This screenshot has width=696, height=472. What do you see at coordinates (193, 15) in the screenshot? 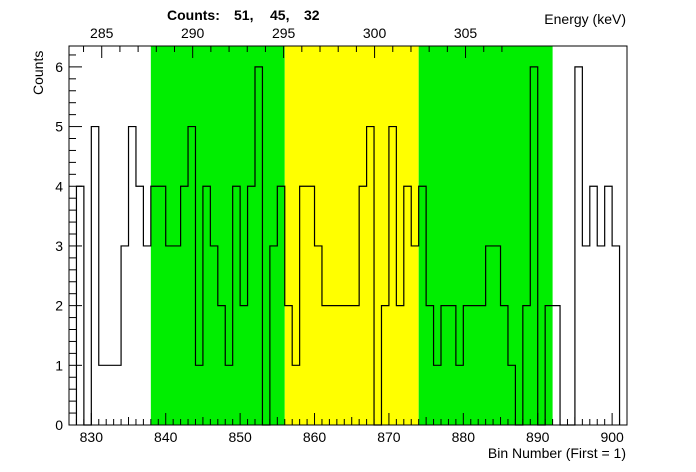
I see `counts-label: Counts:` at bounding box center [193, 15].